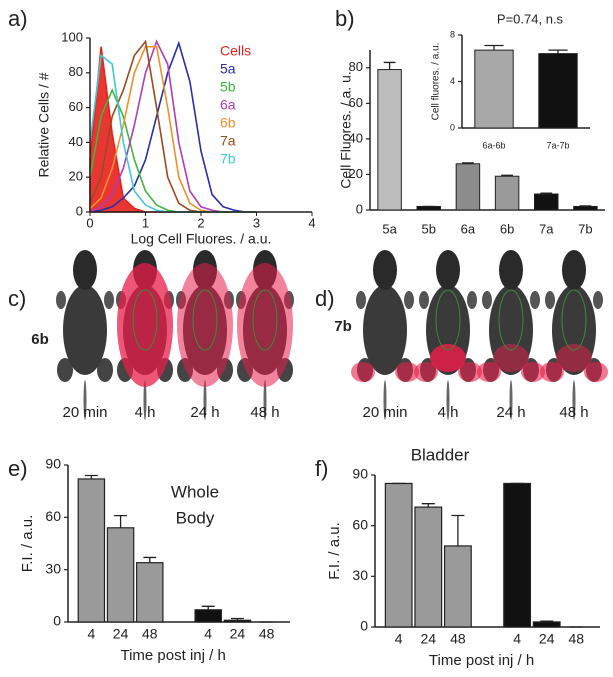 The image size is (613, 677). I want to click on time-label: 20 min, so click(84, 412).